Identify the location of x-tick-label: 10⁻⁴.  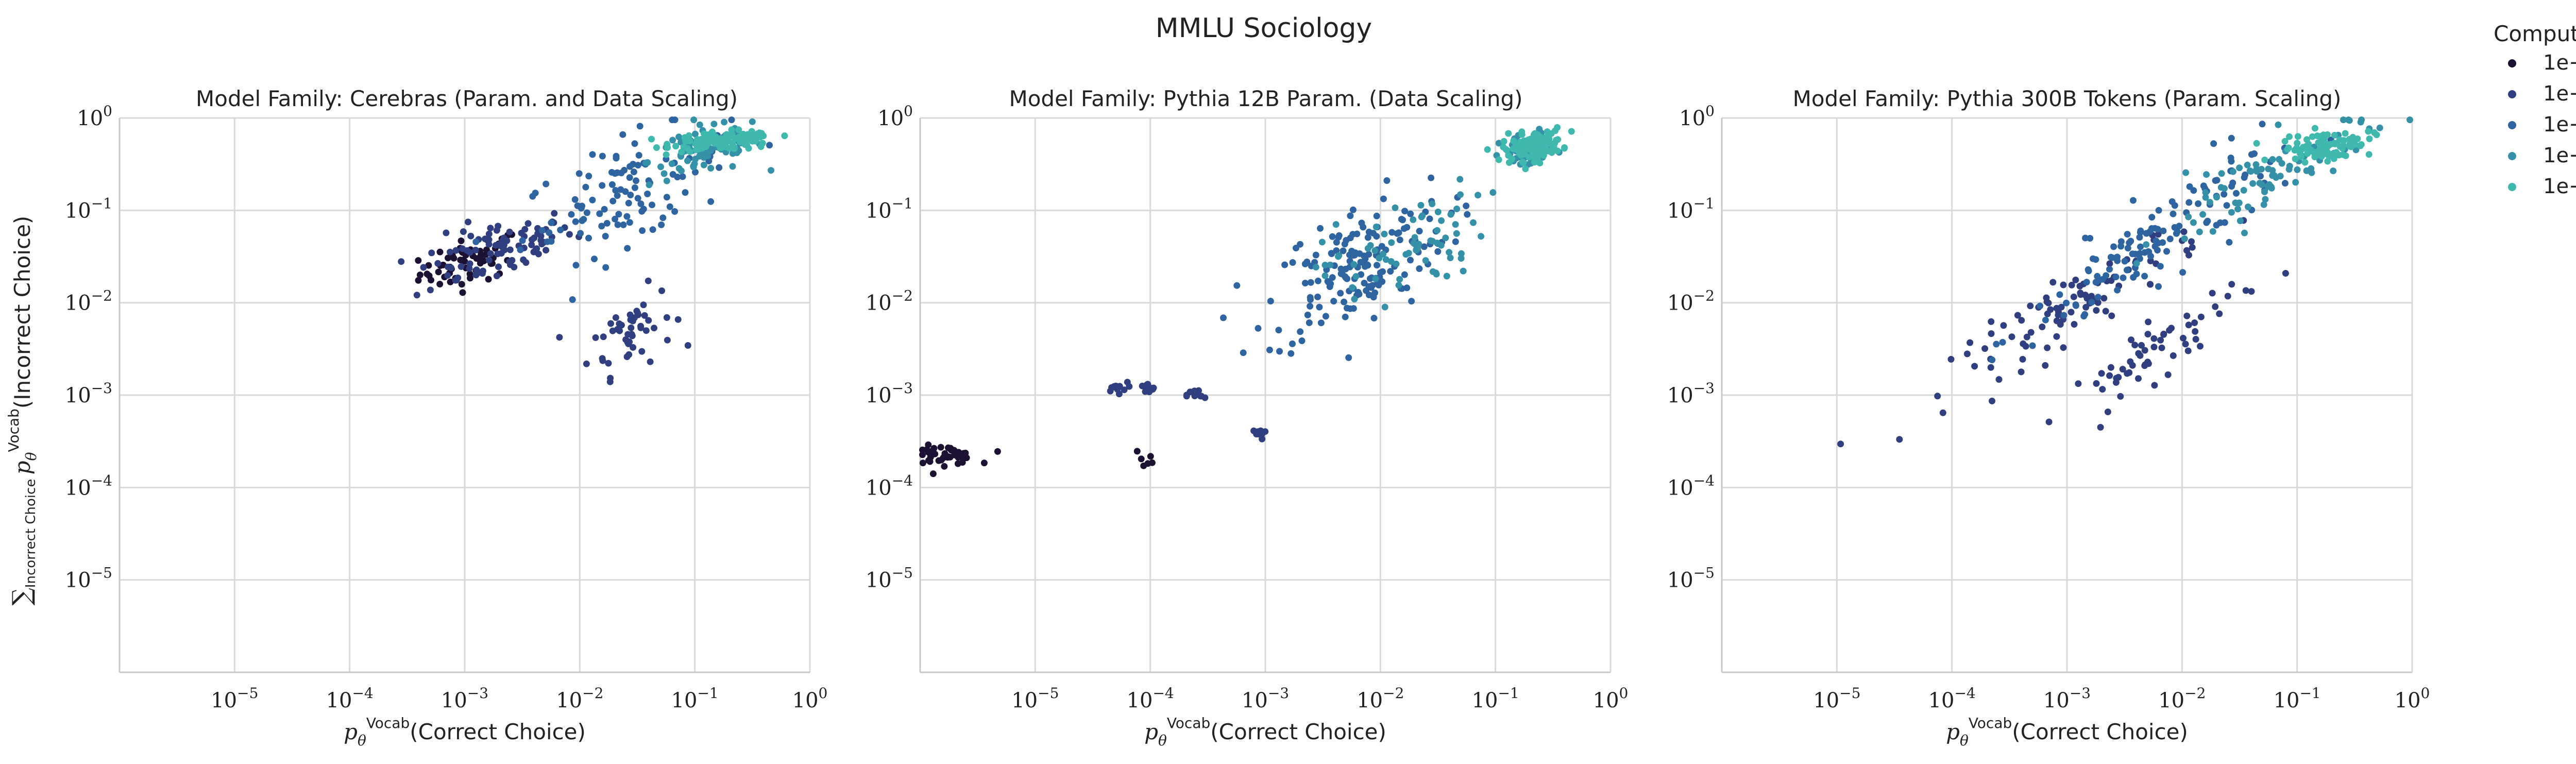
(1952, 699).